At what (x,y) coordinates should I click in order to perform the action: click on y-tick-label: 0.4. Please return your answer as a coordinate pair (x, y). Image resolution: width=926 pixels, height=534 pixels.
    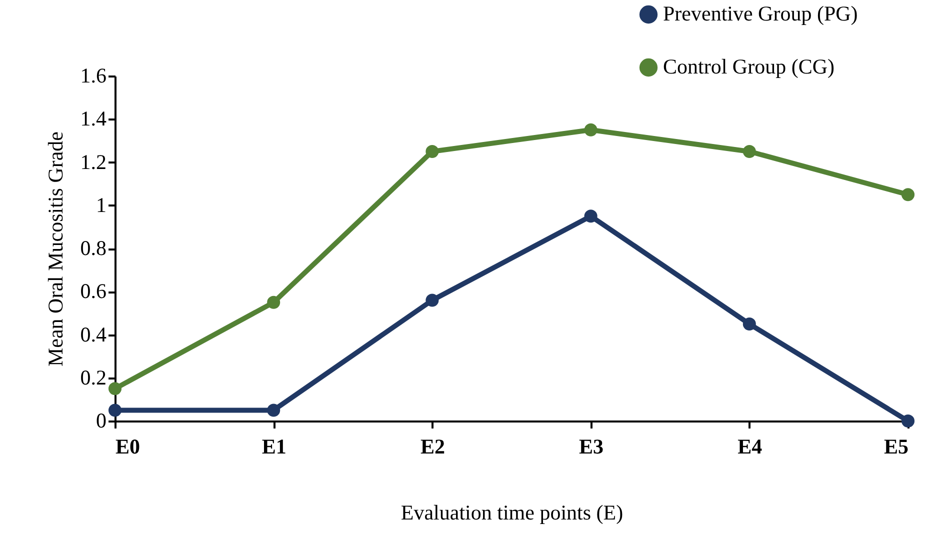
    Looking at the image, I should click on (93, 334).